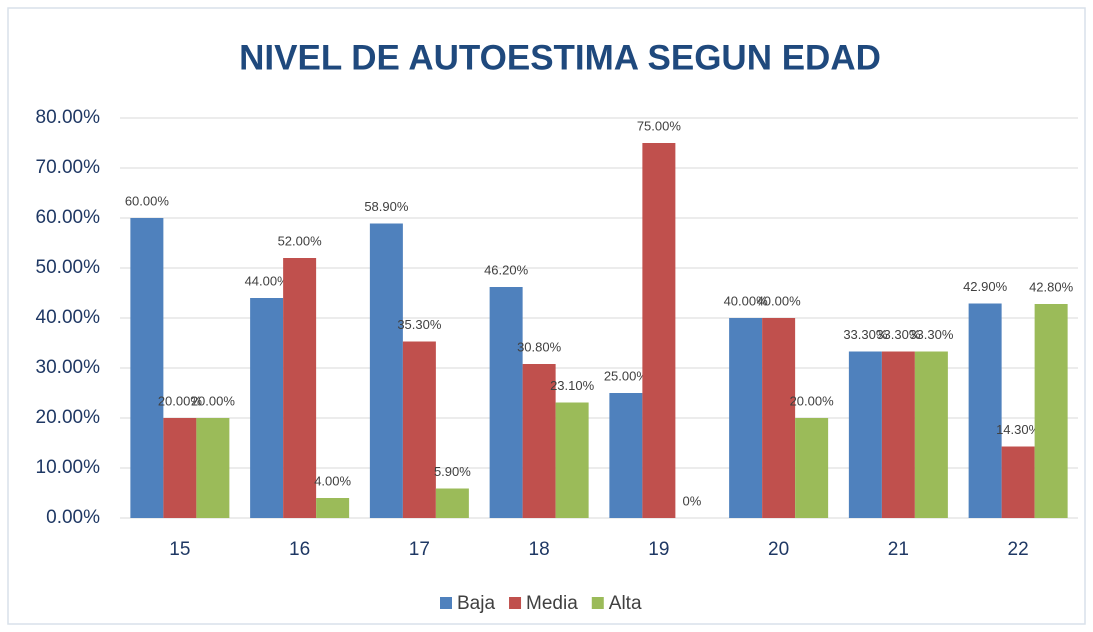  I want to click on value-label: 30.80%, so click(539, 346).